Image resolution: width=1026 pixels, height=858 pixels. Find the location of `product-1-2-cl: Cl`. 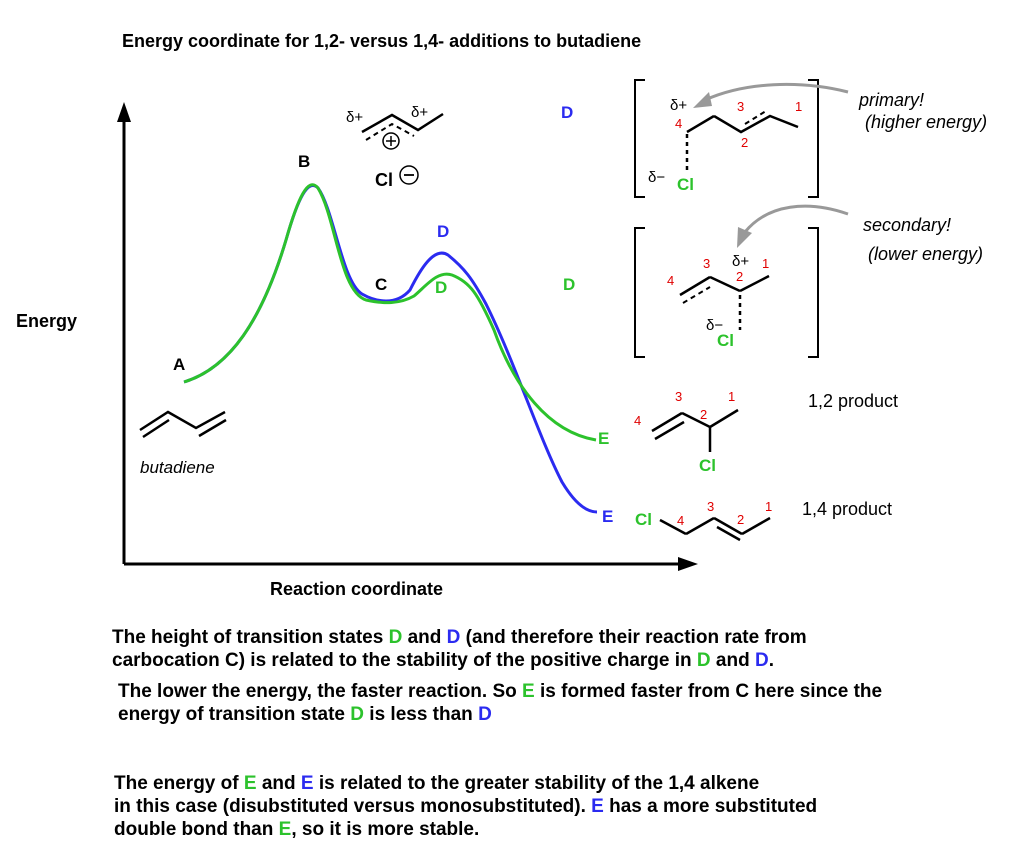

product-1-2-cl: Cl is located at coordinates (707, 465).